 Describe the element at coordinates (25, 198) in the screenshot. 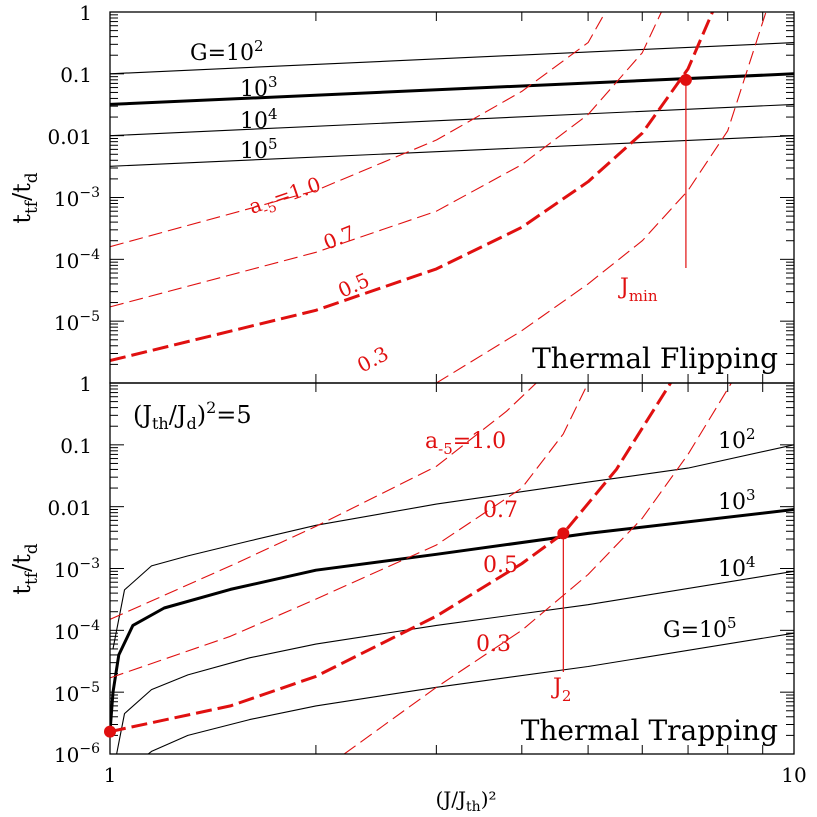

I see `top-y-axis-label: ttf/td` at that location.